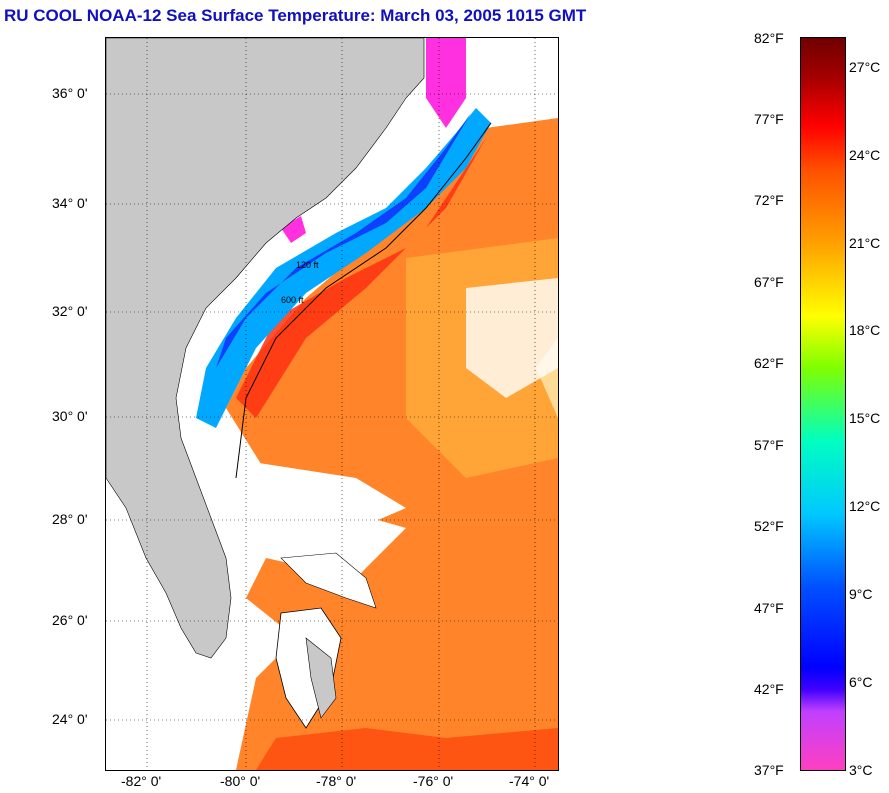 The height and width of the screenshot is (793, 889). I want to click on lat-label-26: 26° 0', so click(70, 620).